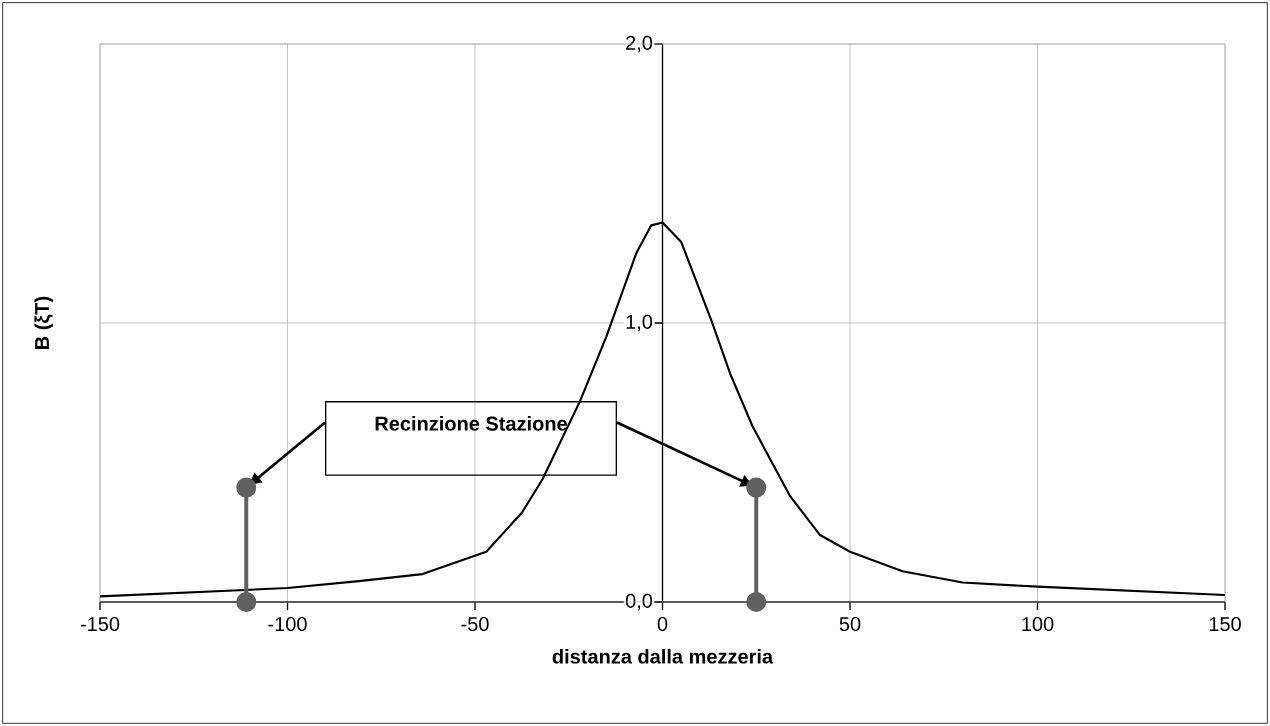  Describe the element at coordinates (287, 624) in the screenshot. I see `x-tick-label: -100` at that location.